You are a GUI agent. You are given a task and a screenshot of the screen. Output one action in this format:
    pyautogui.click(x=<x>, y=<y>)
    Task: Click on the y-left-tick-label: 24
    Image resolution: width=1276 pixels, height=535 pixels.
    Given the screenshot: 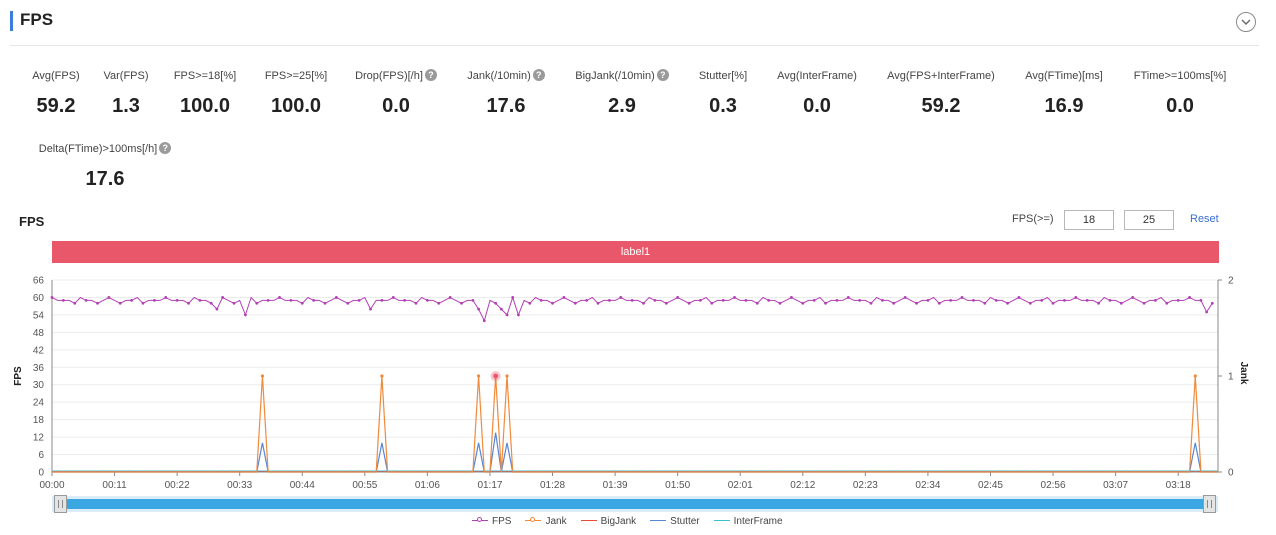 What is the action you would take?
    pyautogui.click(x=39, y=403)
    